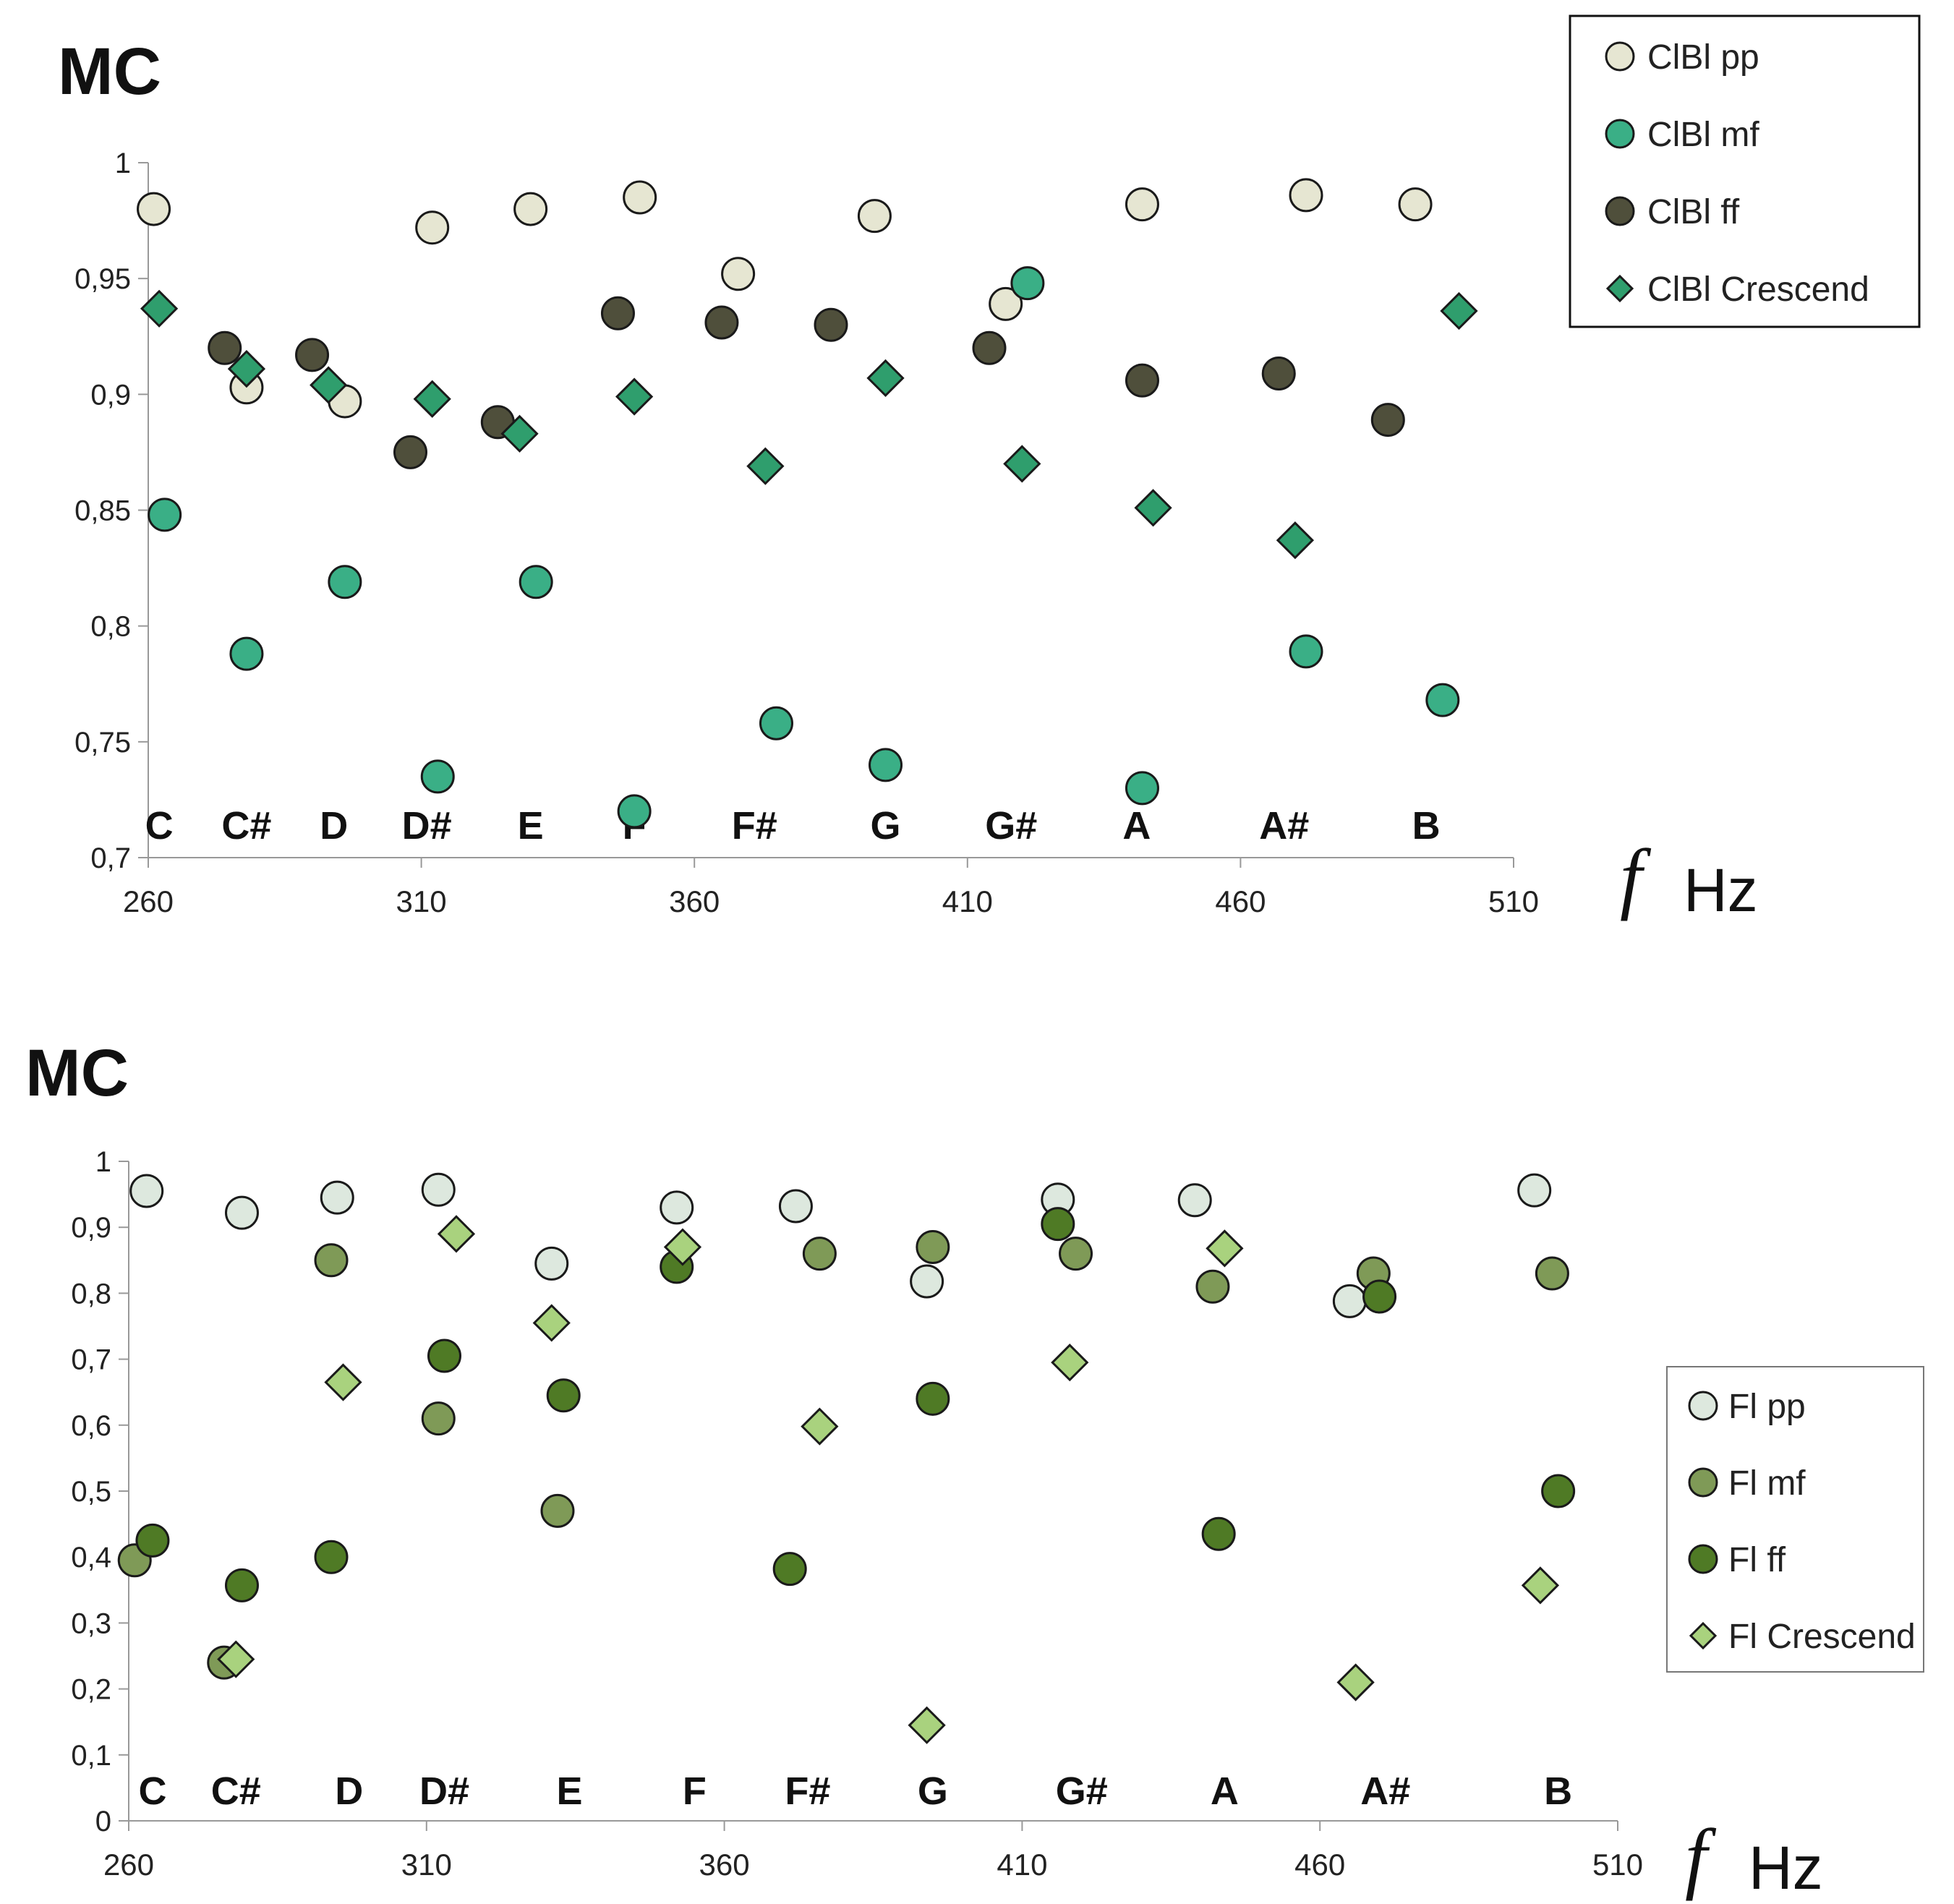 This screenshot has width=1954, height=1904. Describe the element at coordinates (128, 1865) in the screenshot. I see `x-tick-label: 260` at that location.